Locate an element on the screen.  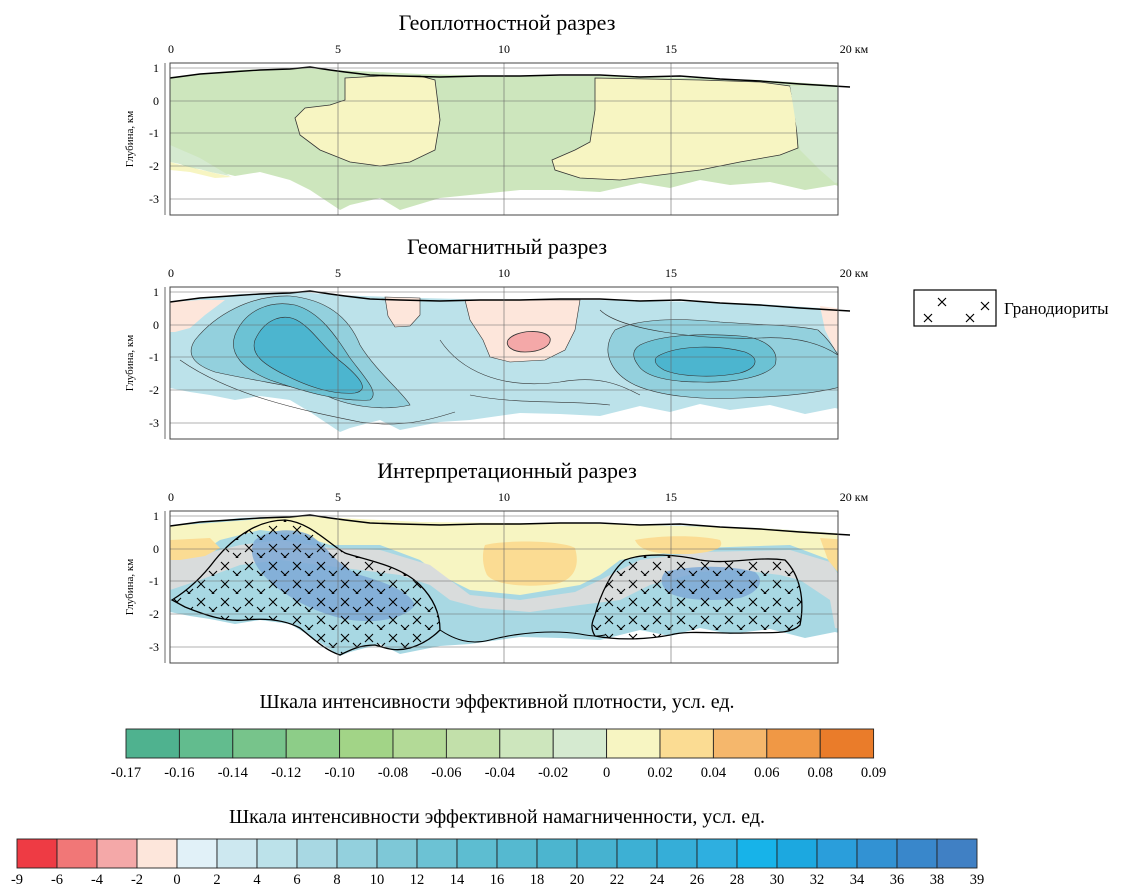
mag-zone-max-right is located at coordinates (705, 361).